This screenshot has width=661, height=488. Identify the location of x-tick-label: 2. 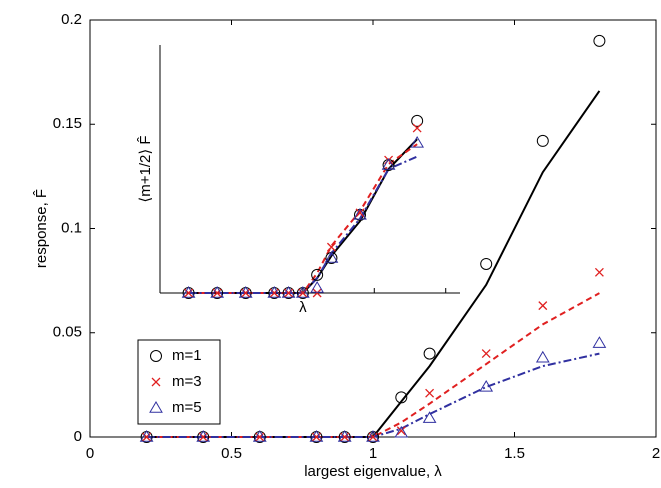
(656, 453).